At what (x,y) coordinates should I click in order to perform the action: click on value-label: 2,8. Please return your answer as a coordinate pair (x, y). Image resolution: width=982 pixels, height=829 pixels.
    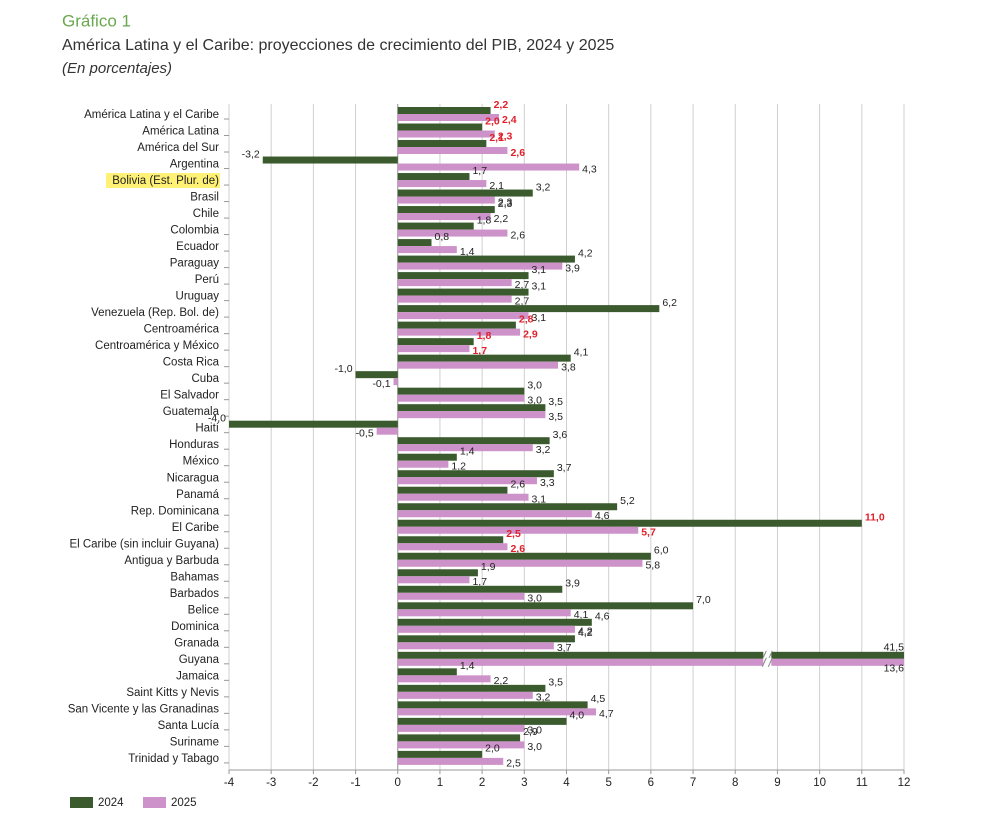
    Looking at the image, I should click on (526, 319).